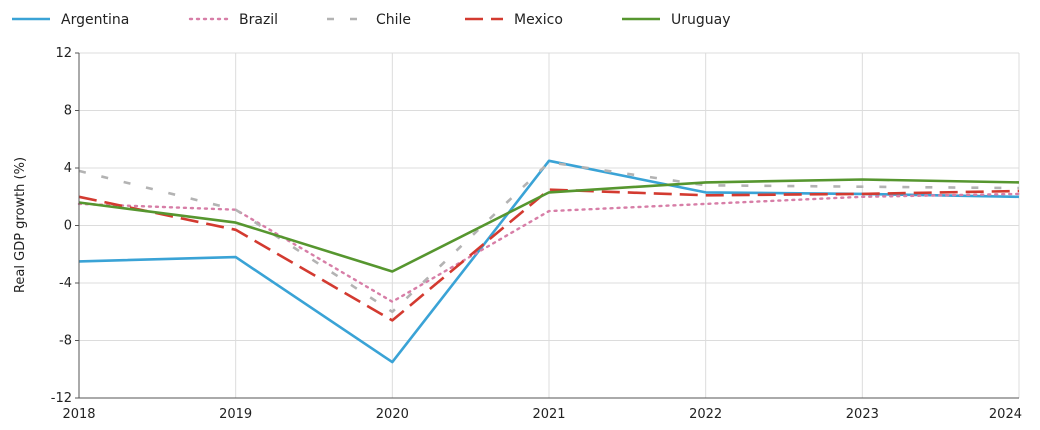  I want to click on y-tick-label: -12, so click(61, 398).